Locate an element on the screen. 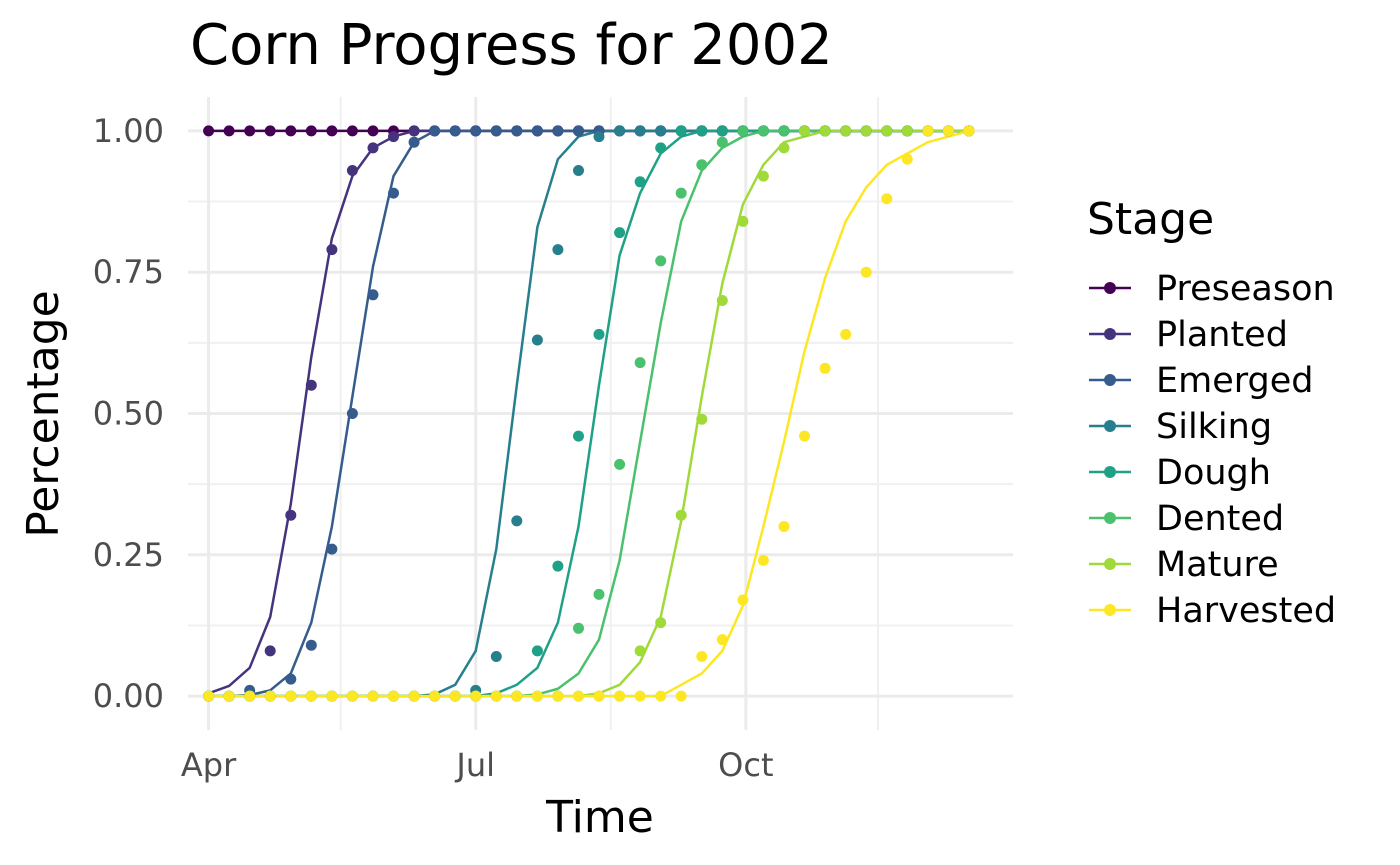 Image resolution: width=1400 pixels, height=865 pixels. y-tick-label: 0.25 is located at coordinates (128, 555).